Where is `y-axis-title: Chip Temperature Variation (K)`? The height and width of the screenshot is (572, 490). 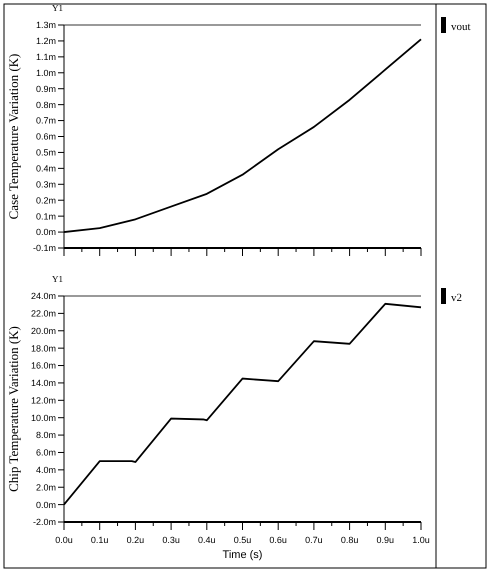 y-axis-title: Chip Temperature Variation (K) is located at coordinates (13, 409).